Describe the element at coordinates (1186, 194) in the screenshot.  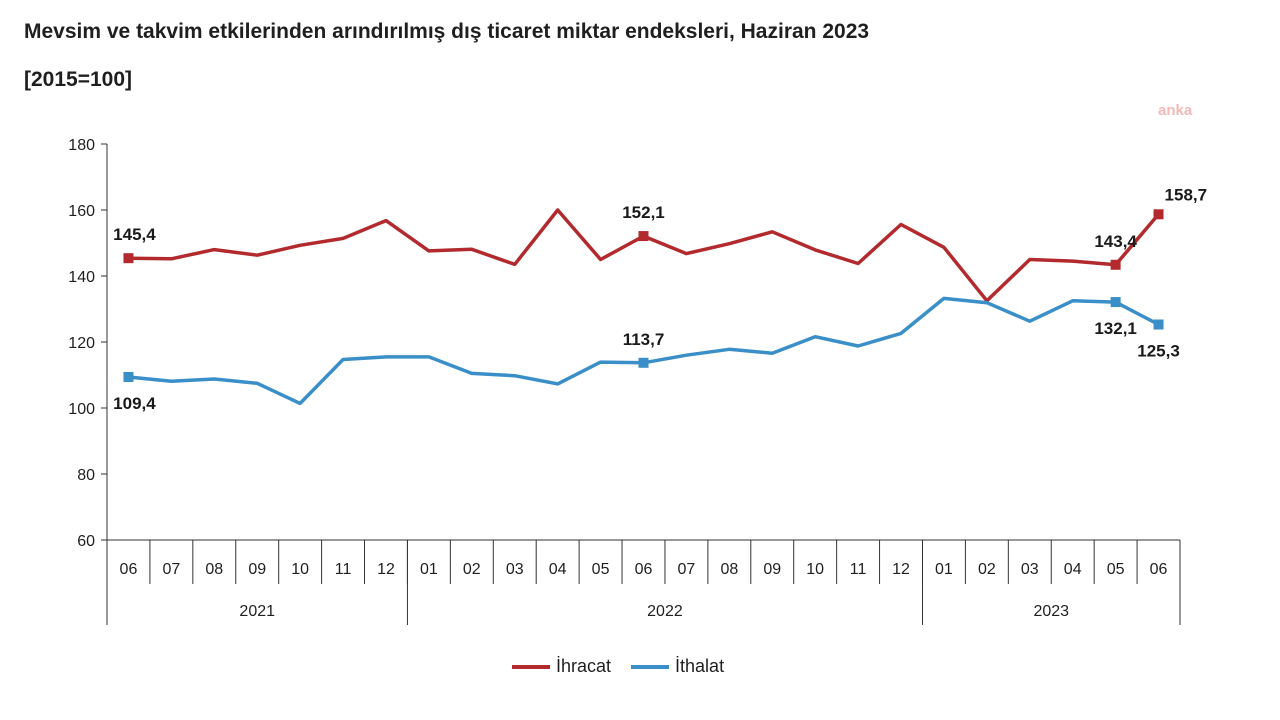
I see `data-label: 158,7` at that location.